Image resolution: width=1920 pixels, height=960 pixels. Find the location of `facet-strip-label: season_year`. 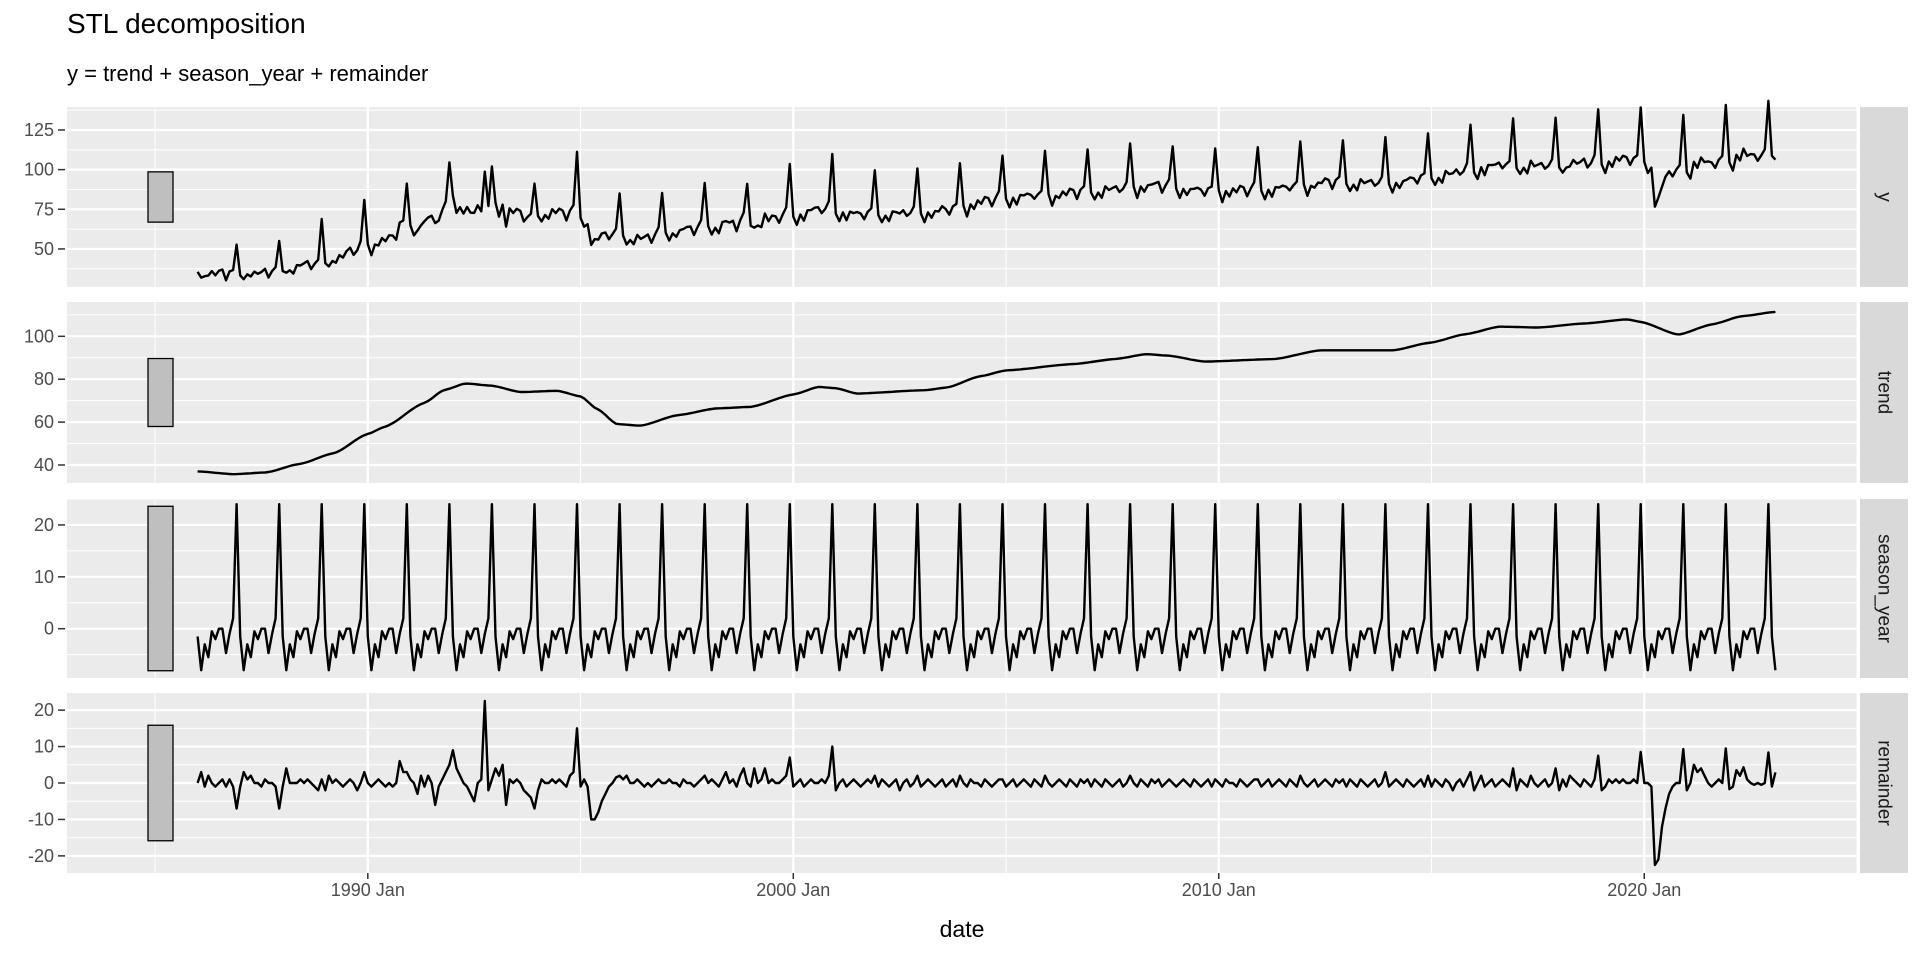

facet-strip-label: season_year is located at coordinates (1884, 588).